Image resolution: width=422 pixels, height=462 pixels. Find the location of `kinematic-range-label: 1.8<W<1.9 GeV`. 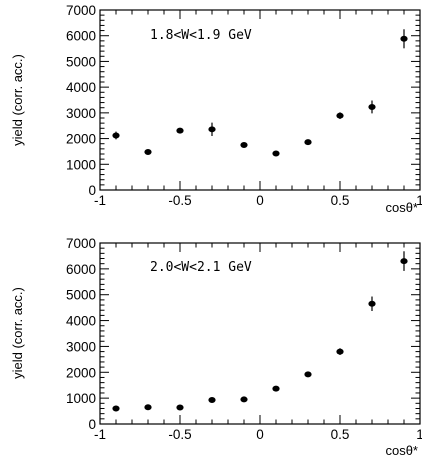

kinematic-range-label: 1.8<W<1.9 GeV is located at coordinates (201, 35).